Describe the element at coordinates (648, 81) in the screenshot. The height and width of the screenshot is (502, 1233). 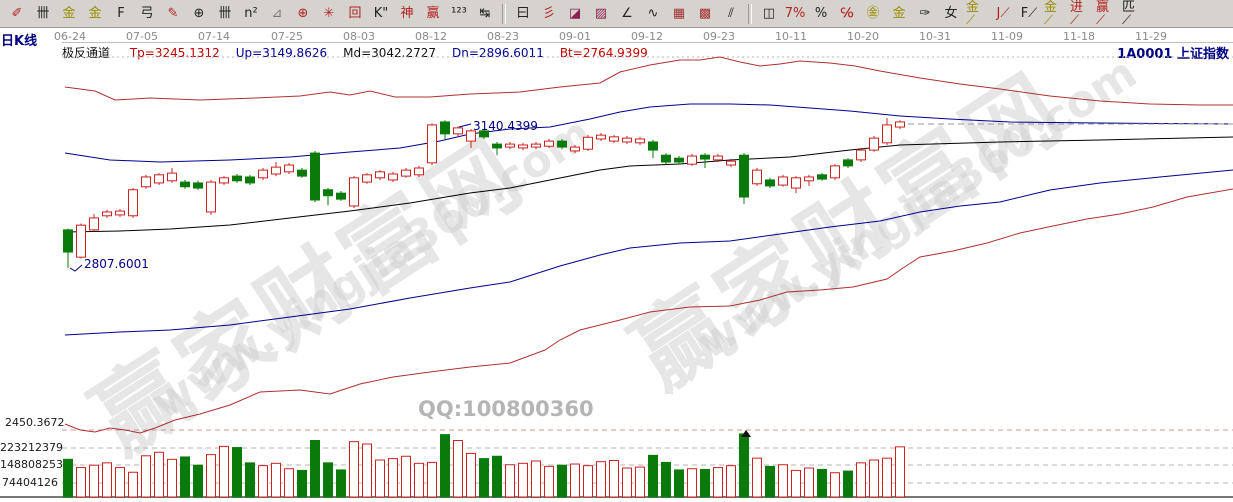
I see `channel-line-tp` at that location.